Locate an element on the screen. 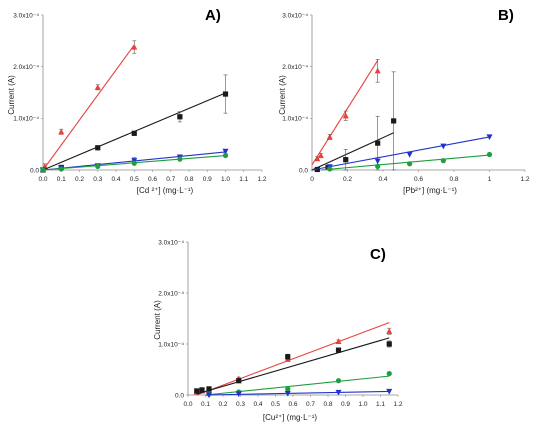 This screenshot has height=434, width=550. x-axis-label: [Cd ²⁺] (mg·L⁻¹) is located at coordinates (165, 190).